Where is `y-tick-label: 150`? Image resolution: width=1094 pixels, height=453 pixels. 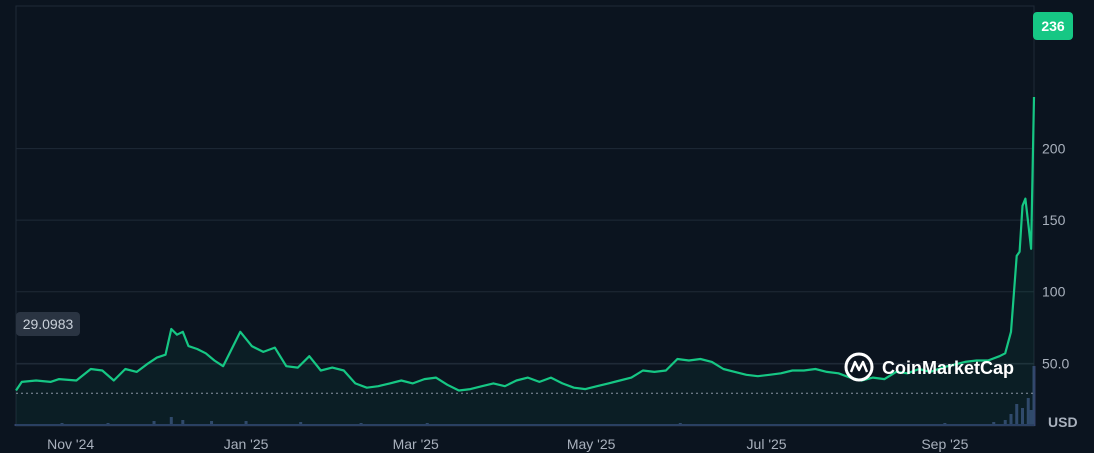 y-tick-label: 150 is located at coordinates (1054, 220).